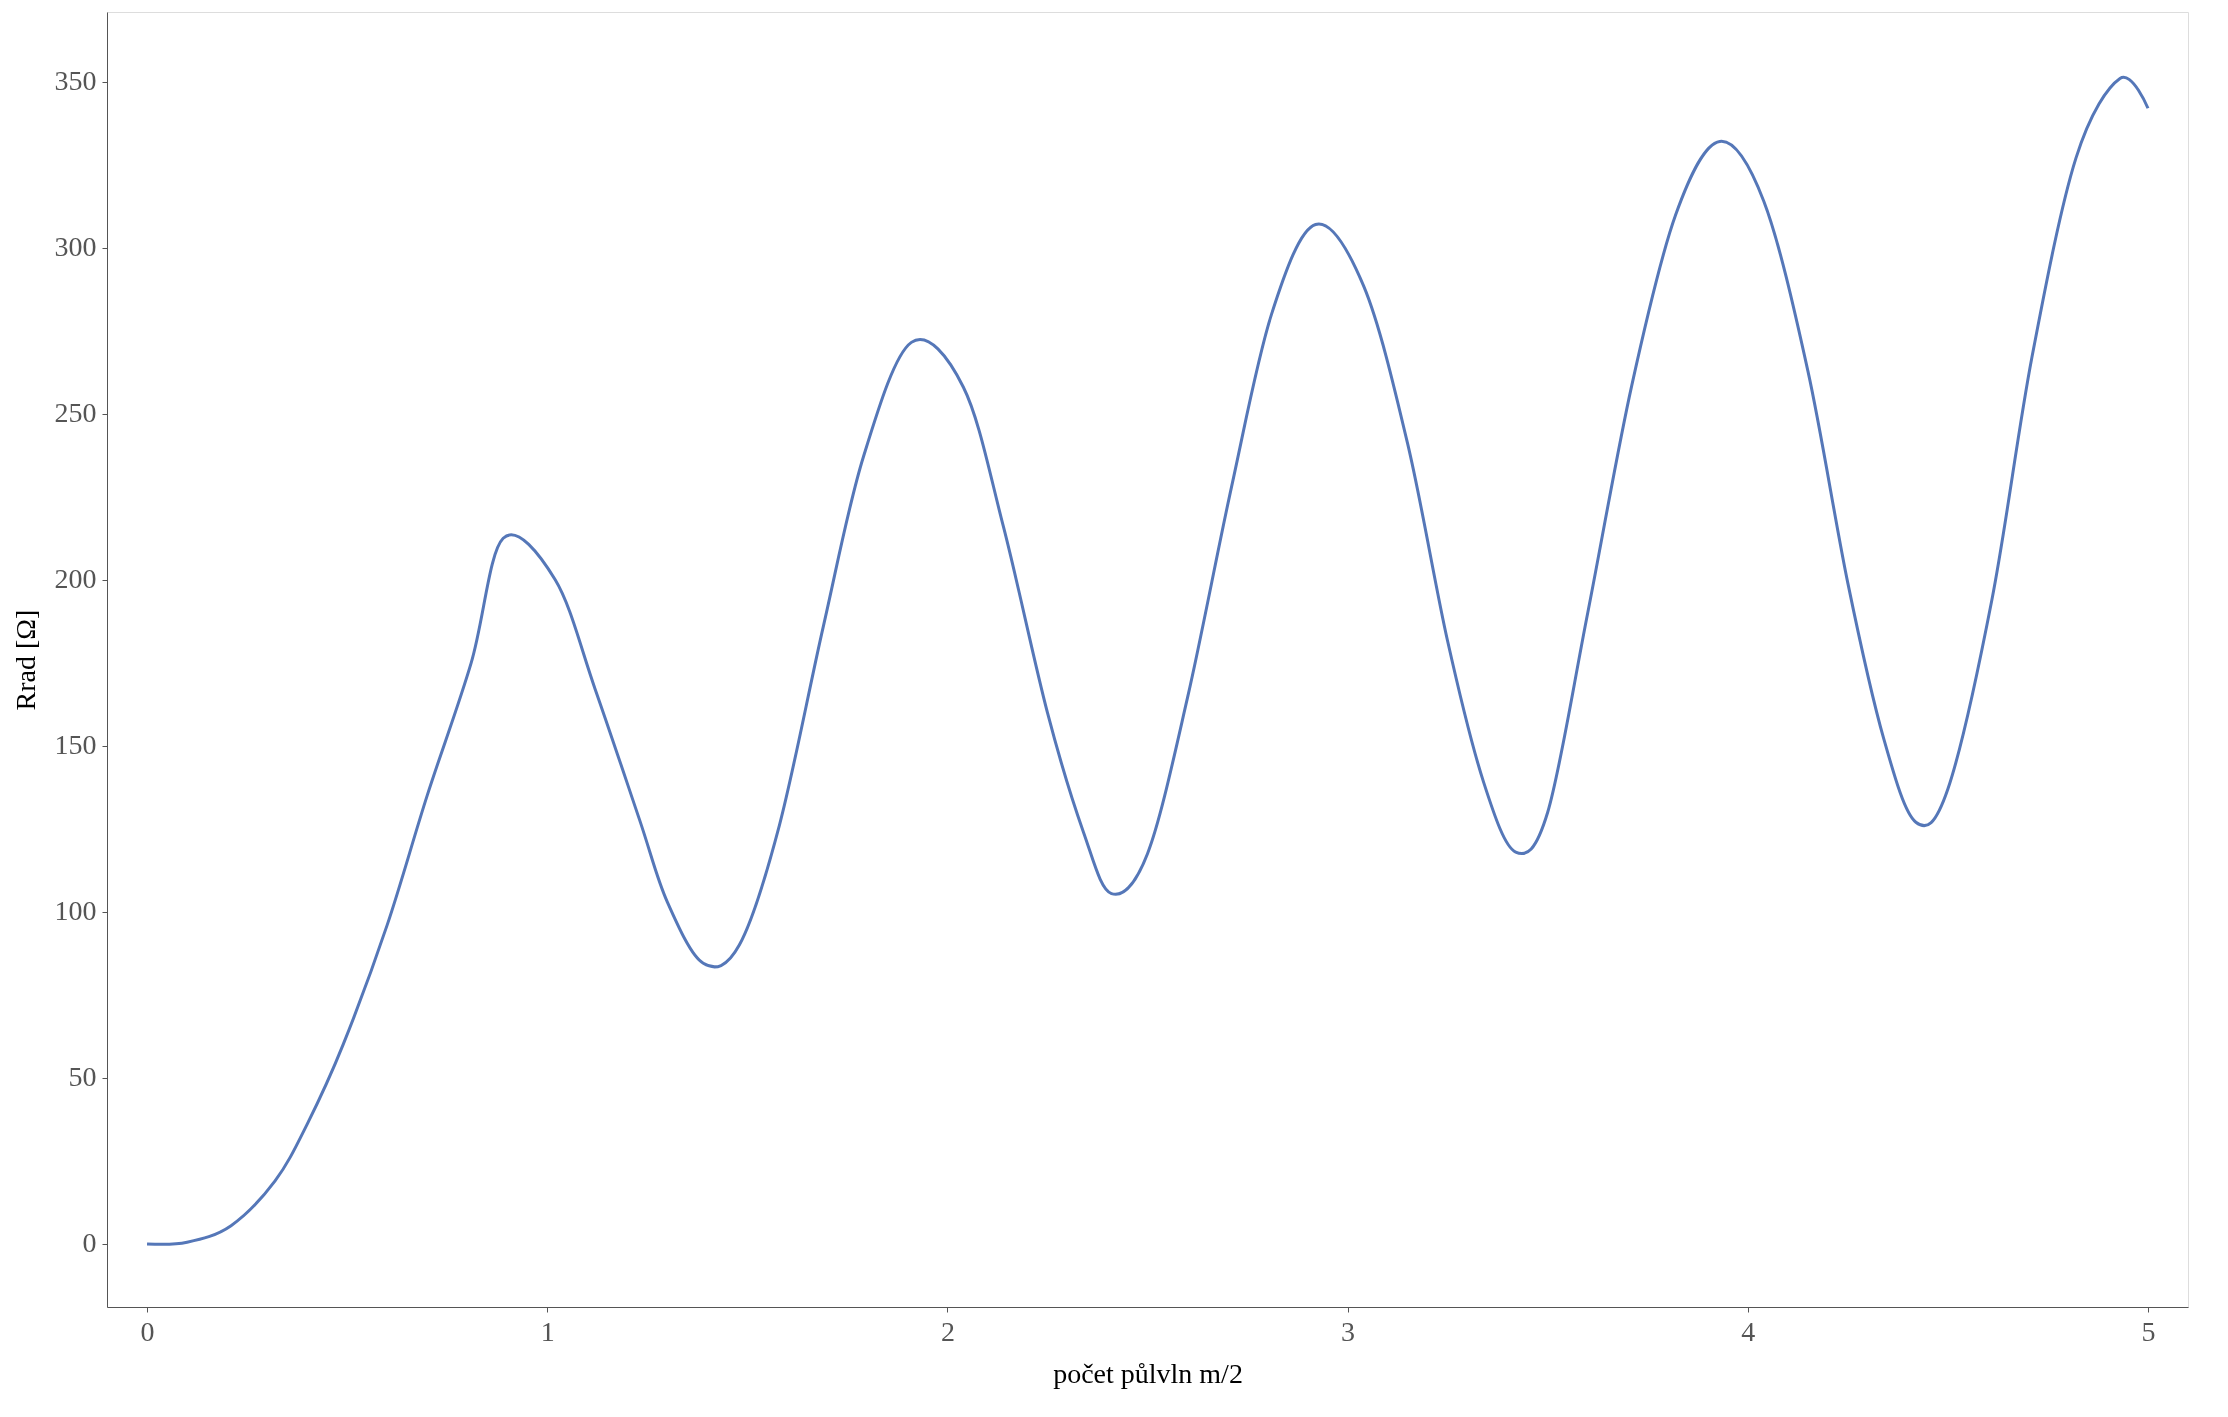  What do you see at coordinates (75, 745) in the screenshot?
I see `y-tick-label: 150` at bounding box center [75, 745].